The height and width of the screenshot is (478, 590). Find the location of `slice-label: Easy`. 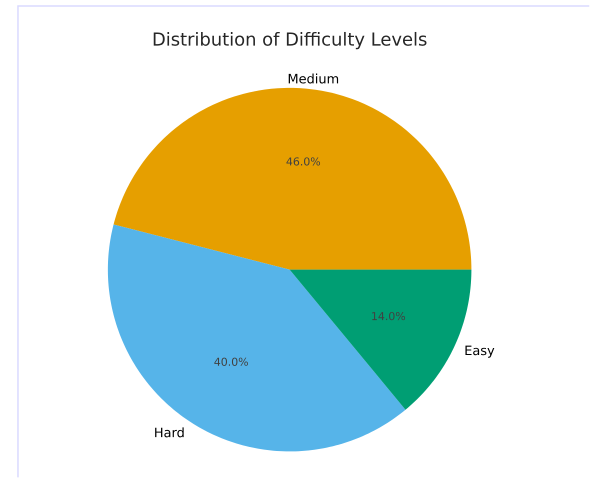

slice-label: Easy is located at coordinates (479, 352).